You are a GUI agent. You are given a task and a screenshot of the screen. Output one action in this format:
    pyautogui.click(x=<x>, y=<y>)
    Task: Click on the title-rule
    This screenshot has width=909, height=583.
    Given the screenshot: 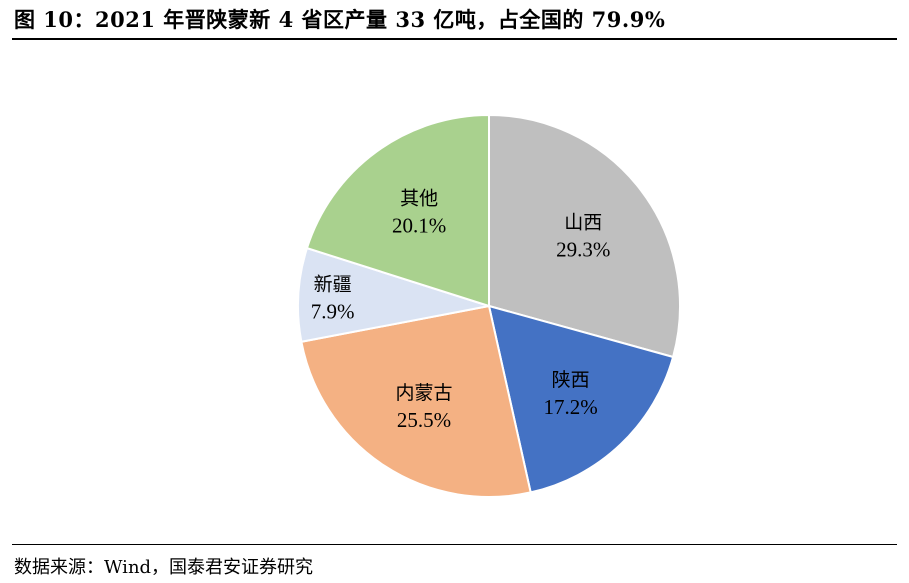 What is the action you would take?
    pyautogui.click(x=454, y=39)
    